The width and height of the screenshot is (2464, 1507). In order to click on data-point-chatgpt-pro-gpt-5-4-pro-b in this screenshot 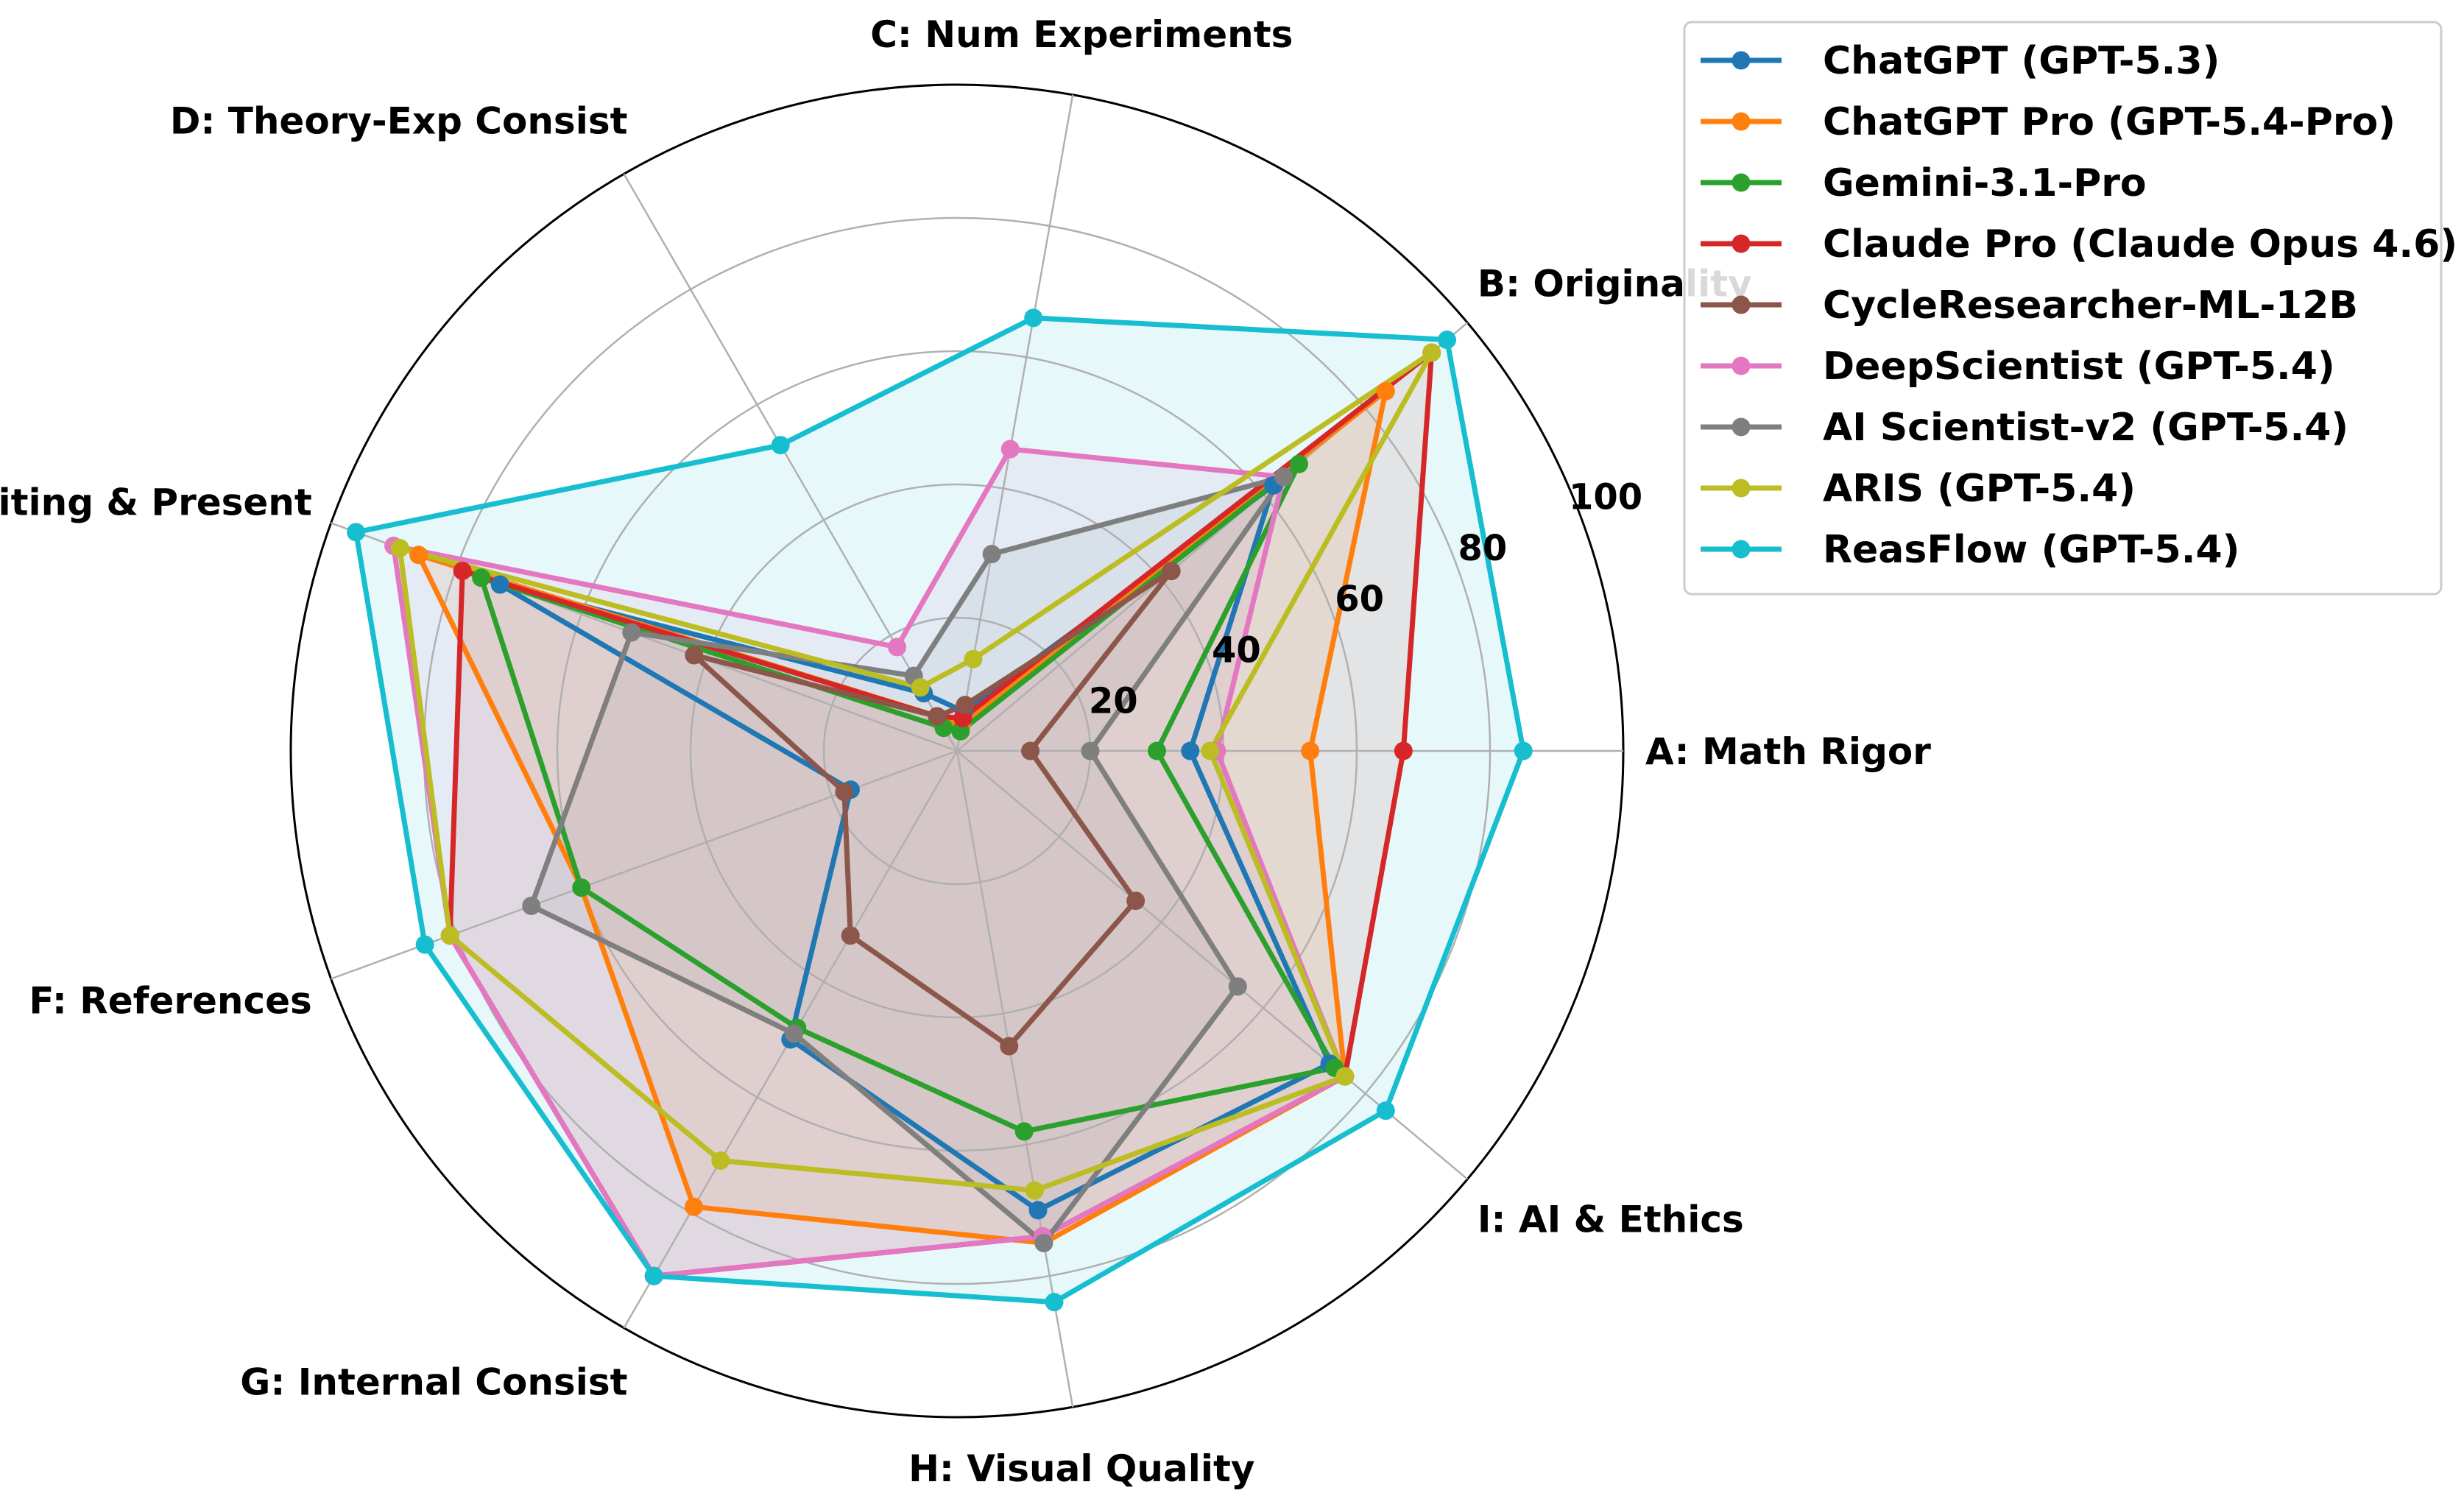, I will do `click(1385, 390)`.